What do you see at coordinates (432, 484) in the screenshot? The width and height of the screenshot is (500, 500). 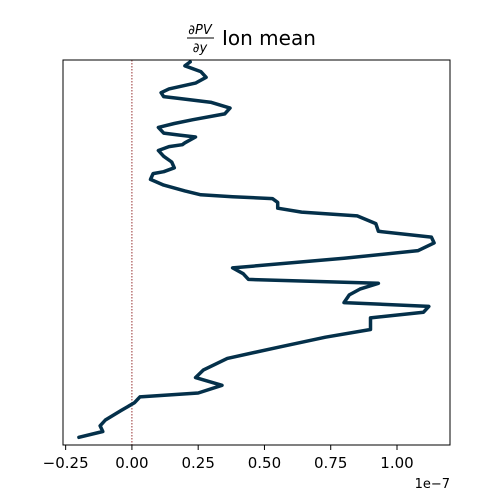 I see `x-axis-offset-label: 1e−7` at bounding box center [432, 484].